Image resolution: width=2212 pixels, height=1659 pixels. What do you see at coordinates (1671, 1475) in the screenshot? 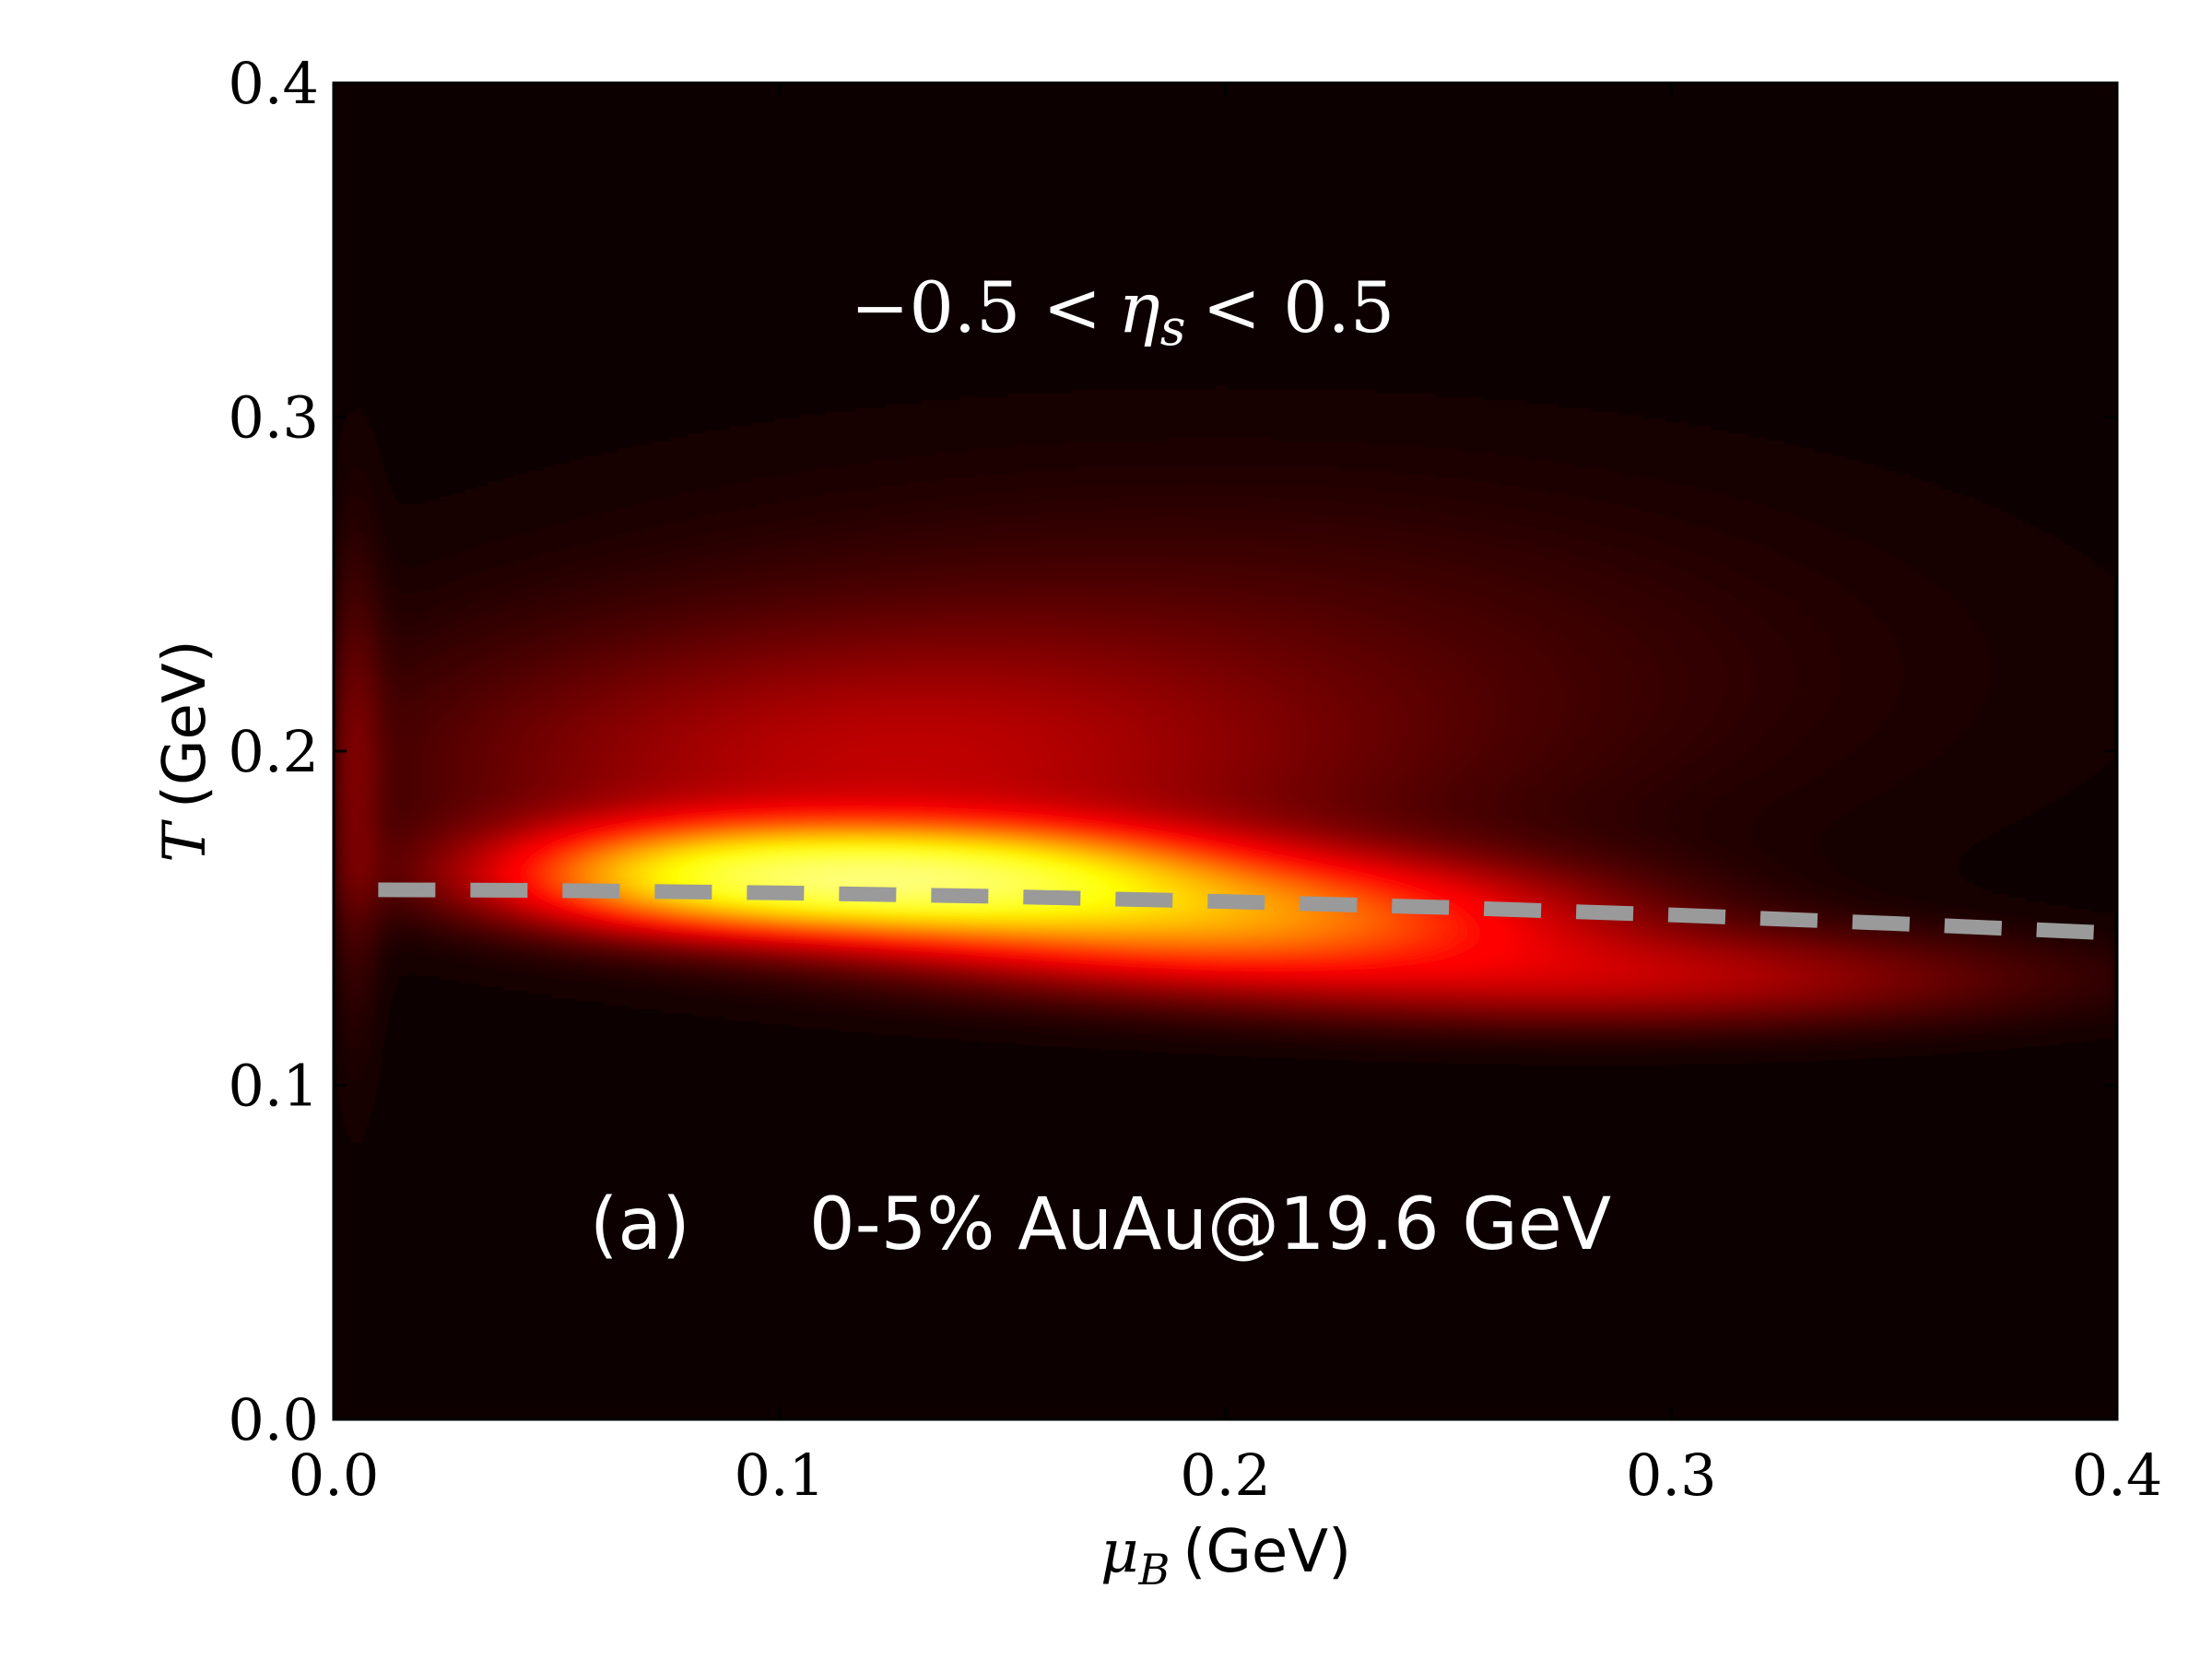
I see `x-tick-label: 0.3` at bounding box center [1671, 1475].